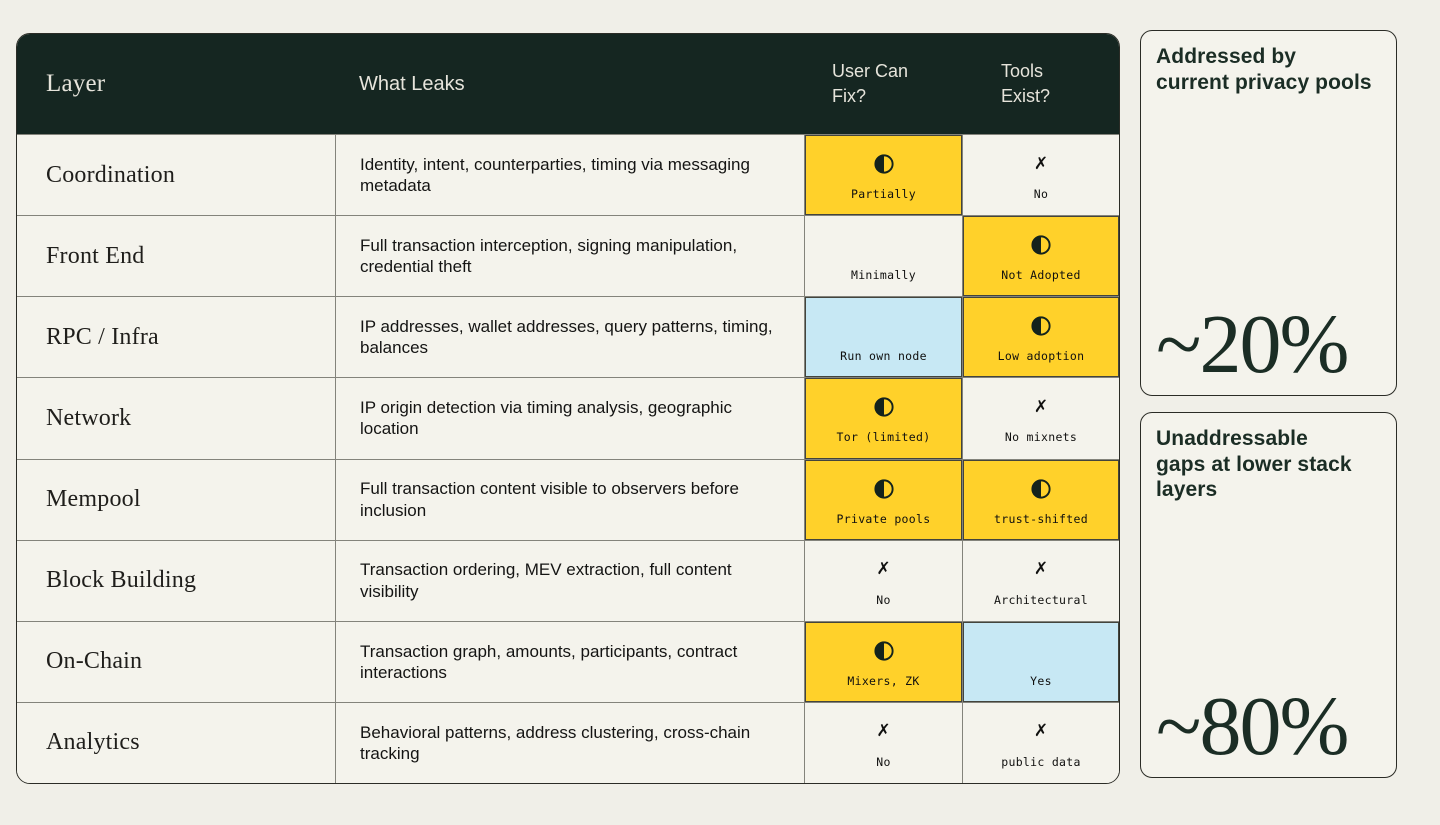  Describe the element at coordinates (569, 84) in the screenshot. I see `column-header-what-leaks: What Leaks` at that location.